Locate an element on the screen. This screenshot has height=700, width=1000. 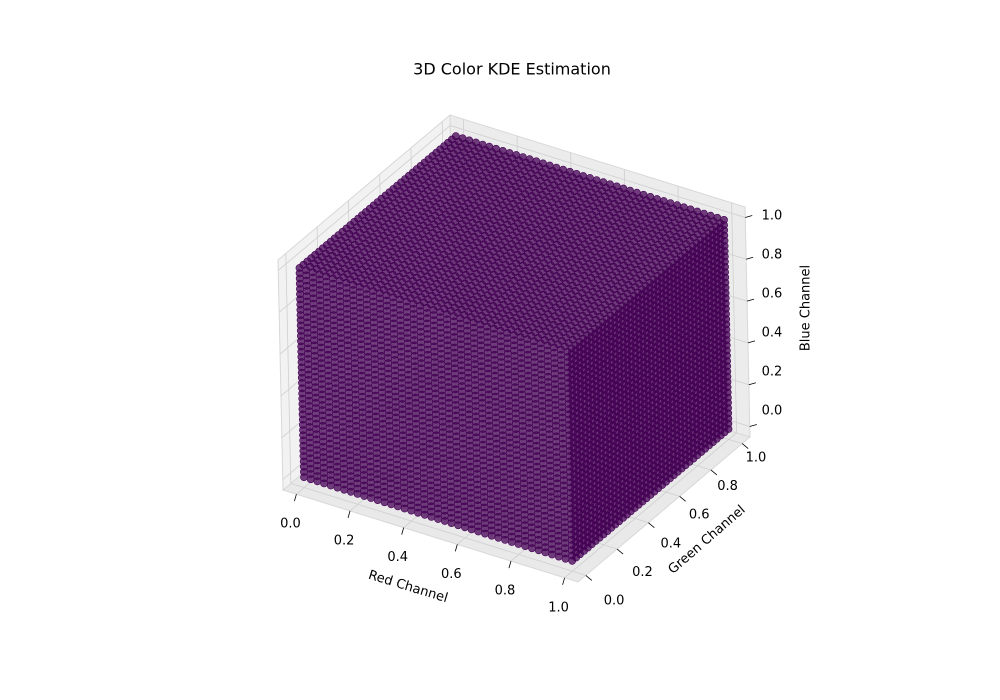
y-tick-label: 0.8 is located at coordinates (727, 486).